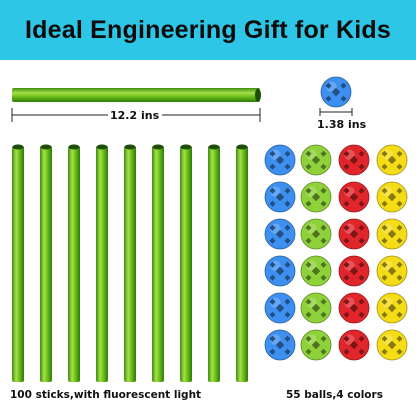 The width and height of the screenshot is (416, 409). Describe the element at coordinates (208, 29) in the screenshot. I see `page-title: Ideal Engineering Gift for Kids` at that location.